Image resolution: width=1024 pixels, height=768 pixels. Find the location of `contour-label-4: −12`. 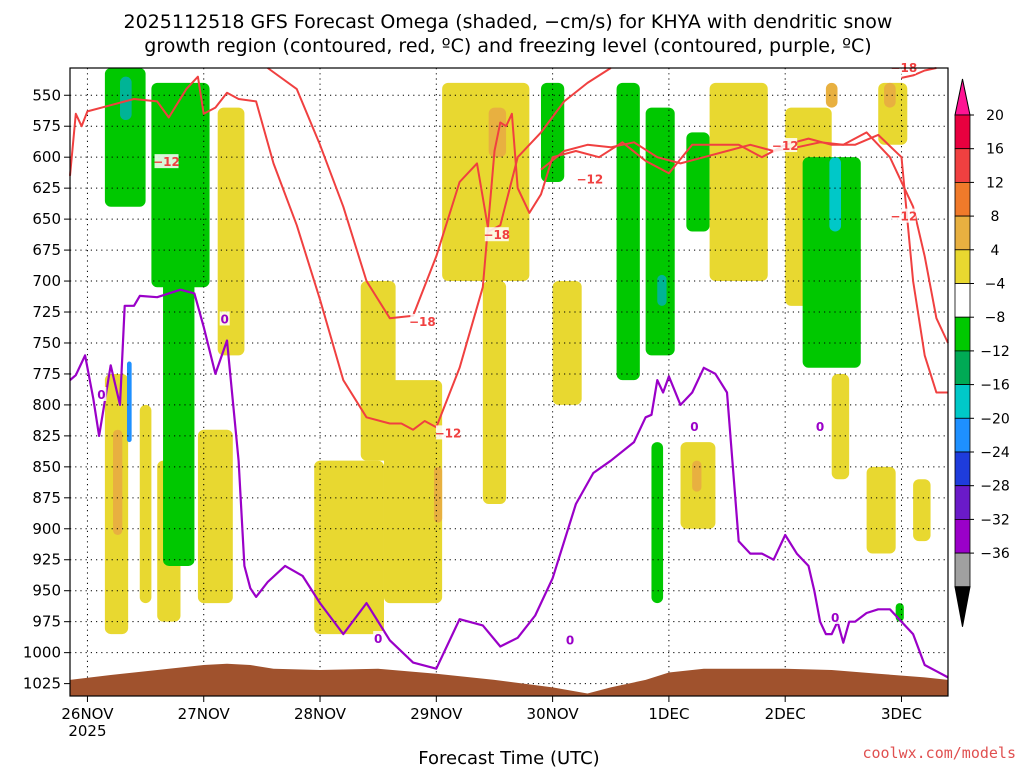

contour-label-4: −12 is located at coordinates (589, 179).